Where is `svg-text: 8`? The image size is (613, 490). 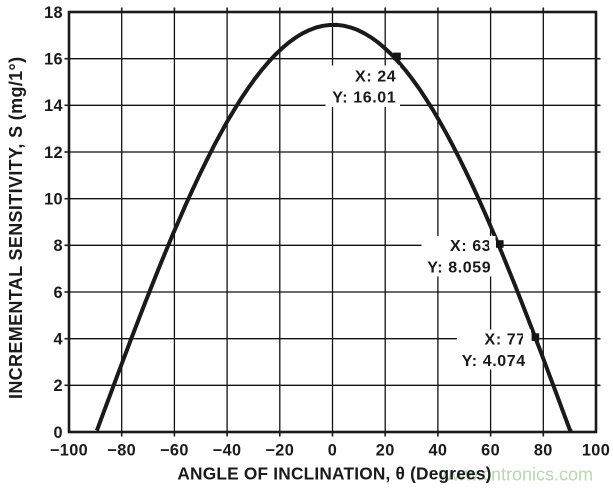
svg-text: 8 is located at coordinates (58, 246).